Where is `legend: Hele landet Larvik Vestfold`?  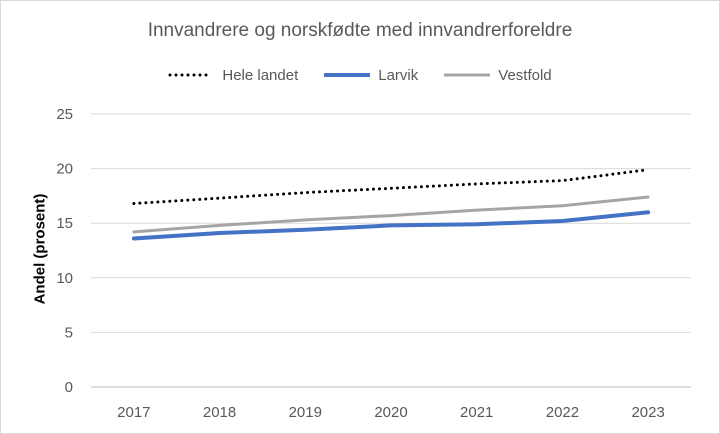 legend: Hele landet Larvik Vestfold is located at coordinates (360, 75).